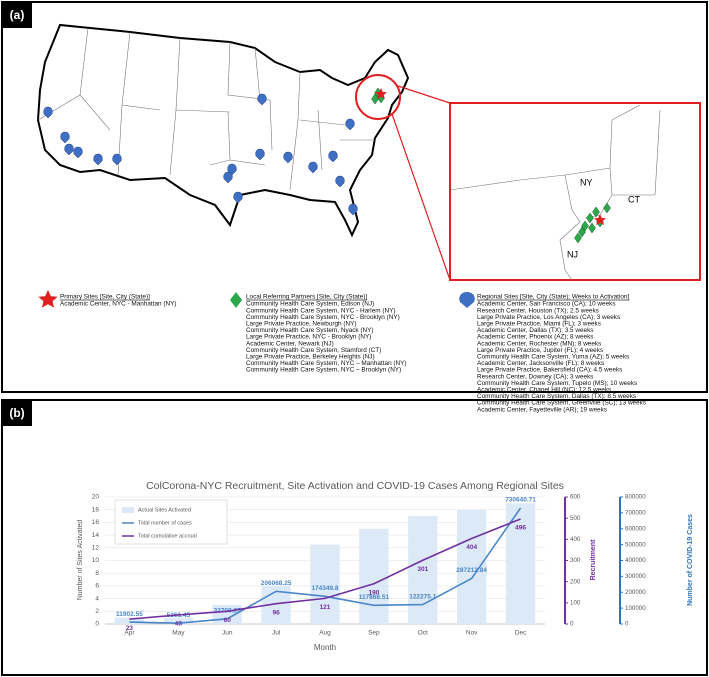  What do you see at coordinates (575, 191) in the screenshot?
I see `inset-map` at bounding box center [575, 191].